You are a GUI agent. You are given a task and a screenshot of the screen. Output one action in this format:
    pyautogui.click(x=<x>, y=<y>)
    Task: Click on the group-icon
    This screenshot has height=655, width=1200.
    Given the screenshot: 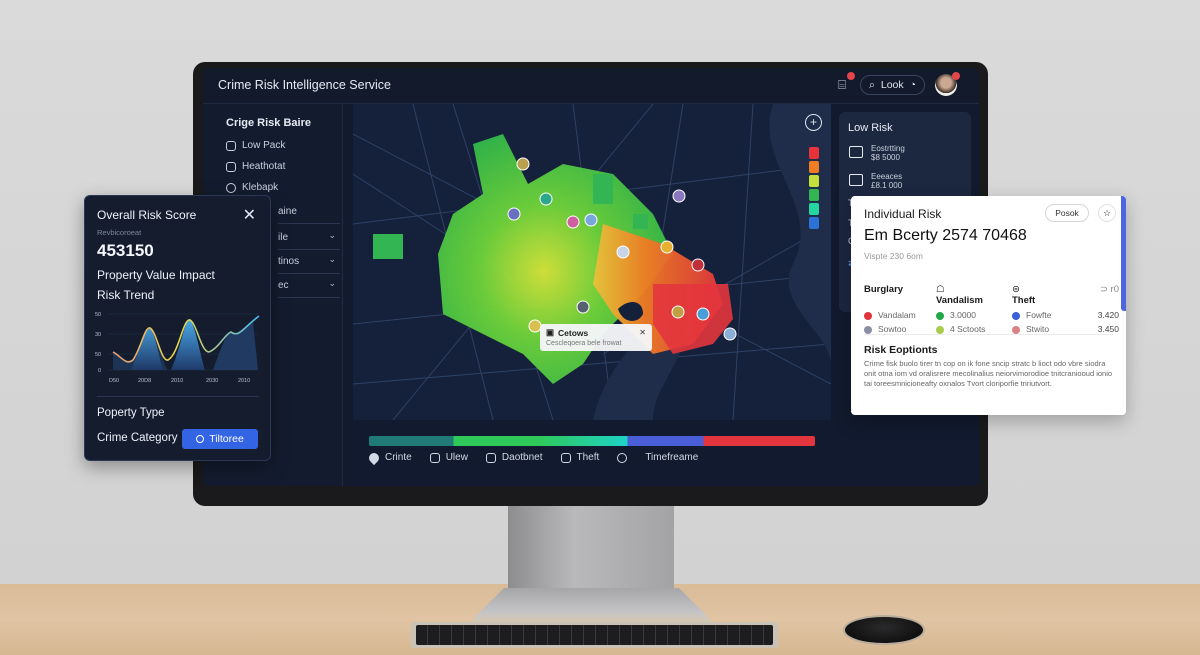 What is the action you would take?
    pyautogui.click(x=622, y=457)
    